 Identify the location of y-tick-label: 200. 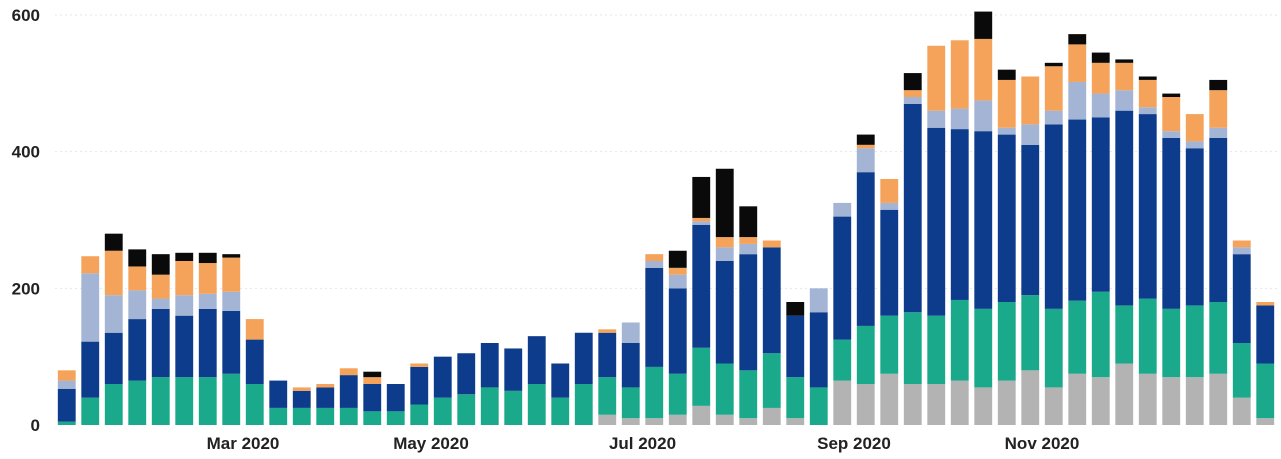
(26, 288).